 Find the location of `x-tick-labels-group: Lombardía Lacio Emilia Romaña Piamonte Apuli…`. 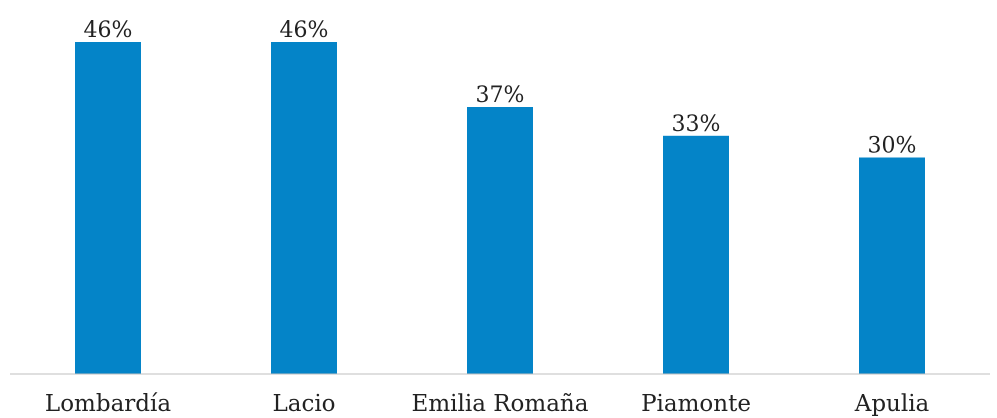

x-tick-labels-group: Lombardía Lacio Emilia Romaña Piamonte Apuli… is located at coordinates (487, 404).